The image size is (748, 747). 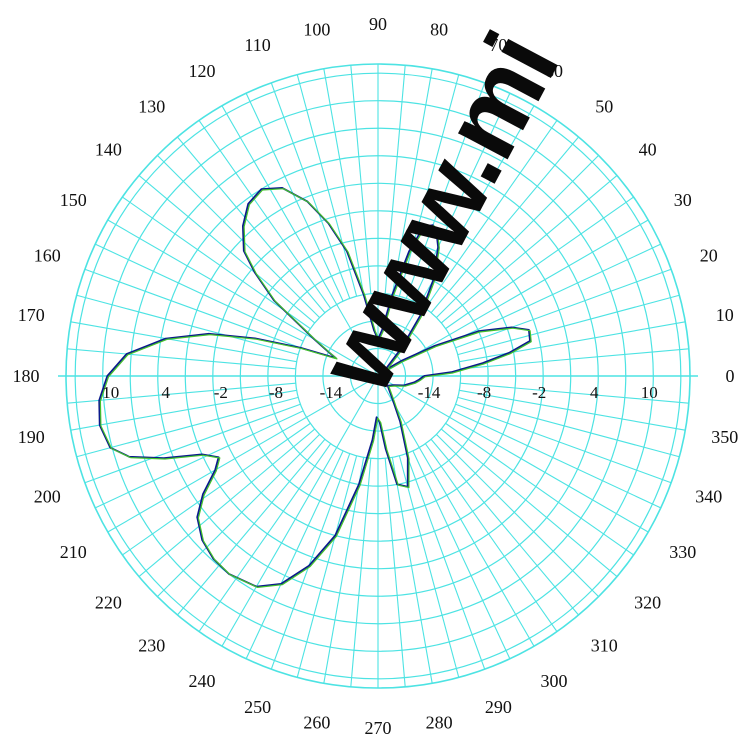 I want to click on angle-tick-label: 350, so click(x=724, y=437).